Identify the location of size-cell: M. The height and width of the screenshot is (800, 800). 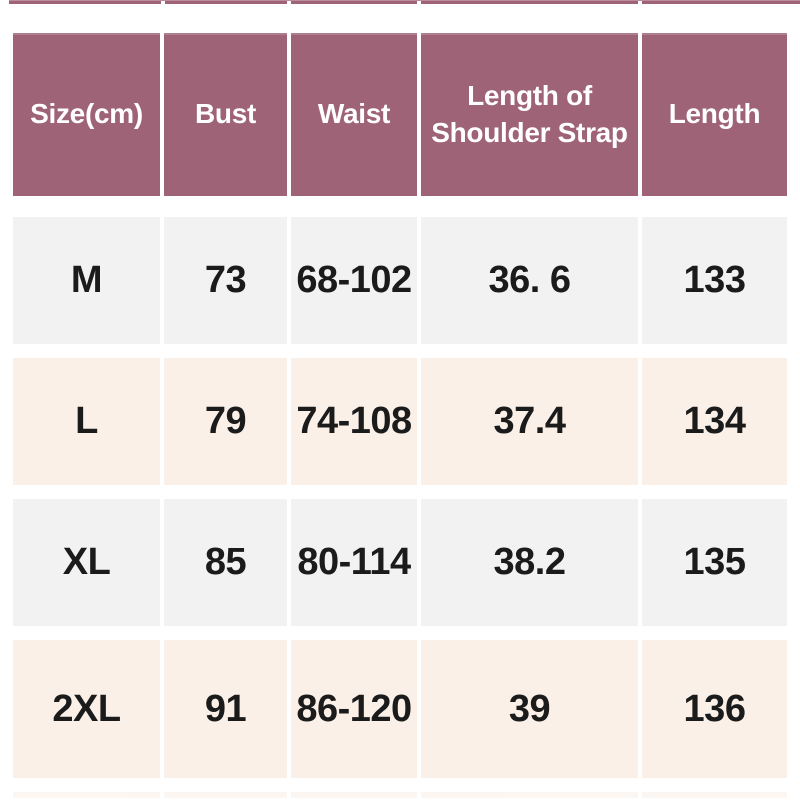
(86, 280).